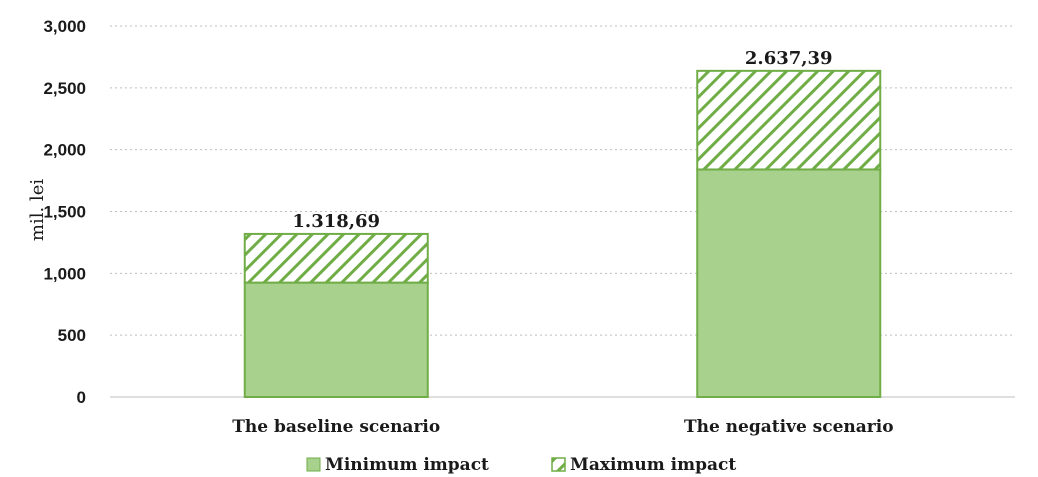 The width and height of the screenshot is (1038, 477). What do you see at coordinates (64, 26) in the screenshot?
I see `y-tick-label: 3,000` at bounding box center [64, 26].